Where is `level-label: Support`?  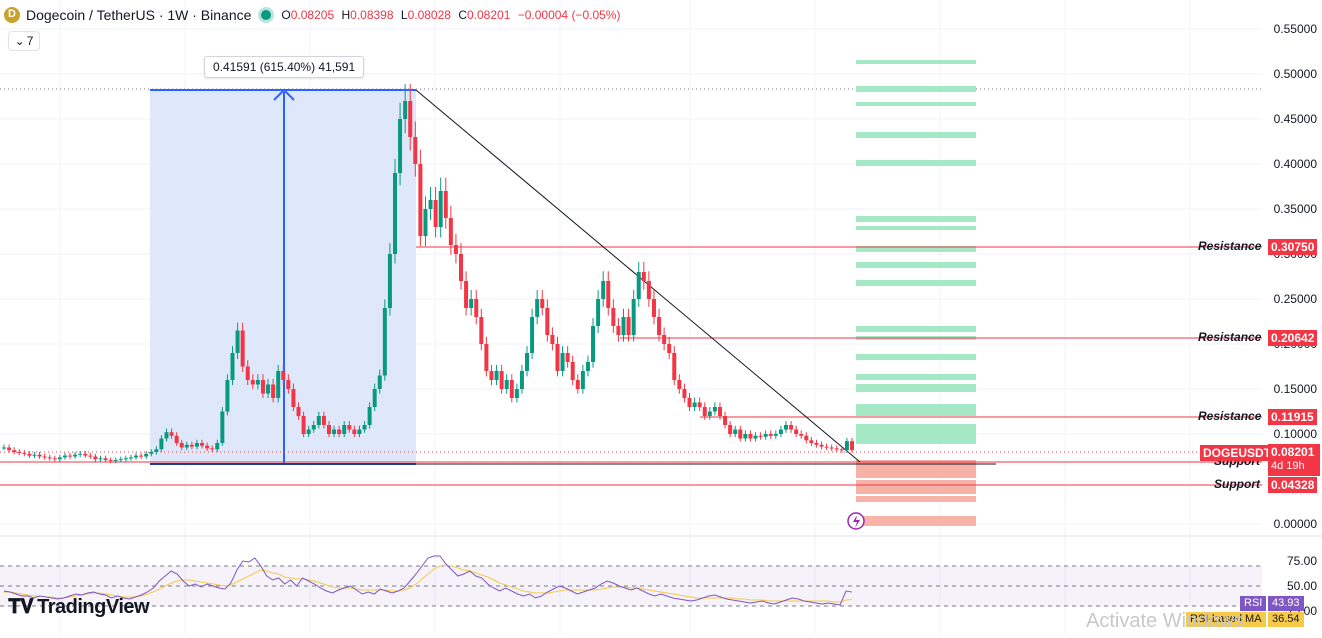 level-label: Support is located at coordinates (1237, 484).